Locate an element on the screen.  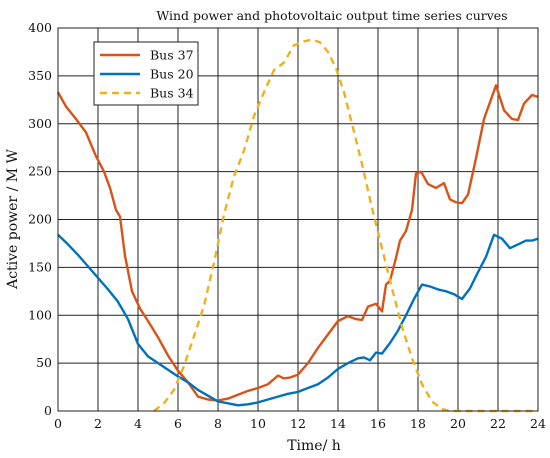
y-axis-label: Active power / M W is located at coordinates (13, 218).